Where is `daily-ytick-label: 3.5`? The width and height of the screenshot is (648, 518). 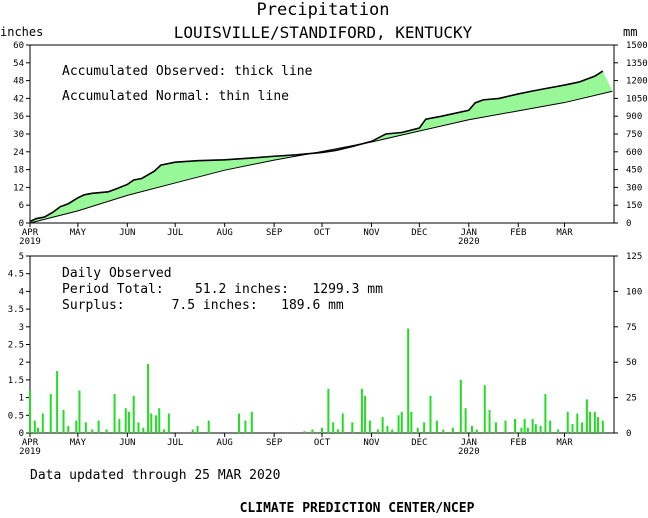
daily-ytick-label: 3.5 is located at coordinates (16, 310).